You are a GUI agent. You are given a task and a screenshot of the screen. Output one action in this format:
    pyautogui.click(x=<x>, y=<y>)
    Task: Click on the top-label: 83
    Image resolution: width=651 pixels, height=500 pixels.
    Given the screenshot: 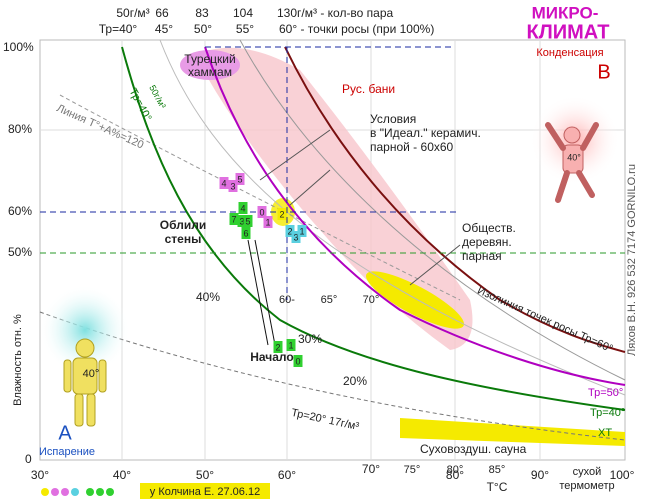 What is the action you would take?
    pyautogui.click(x=202, y=13)
    